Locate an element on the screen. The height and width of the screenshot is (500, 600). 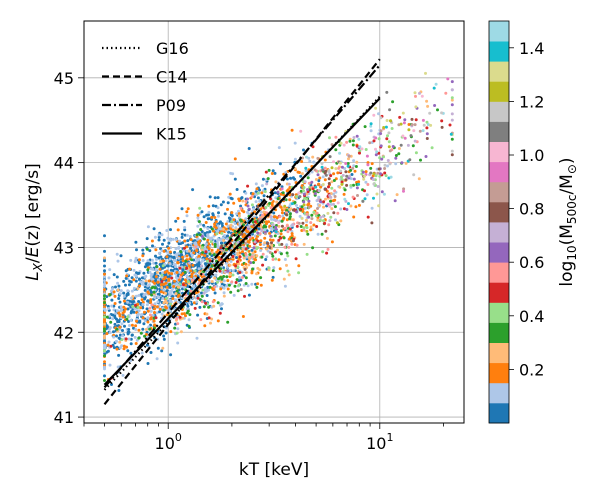
colorbar-tick-label: 1.2 is located at coordinates (531, 101).